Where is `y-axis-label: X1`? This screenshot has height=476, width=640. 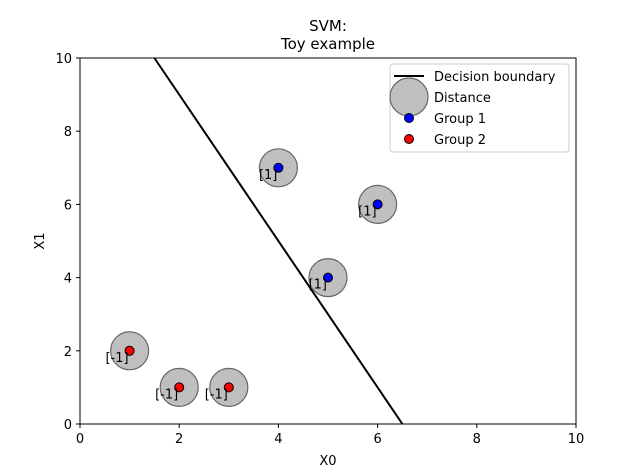
y-axis-label: X1 is located at coordinates (40, 240).